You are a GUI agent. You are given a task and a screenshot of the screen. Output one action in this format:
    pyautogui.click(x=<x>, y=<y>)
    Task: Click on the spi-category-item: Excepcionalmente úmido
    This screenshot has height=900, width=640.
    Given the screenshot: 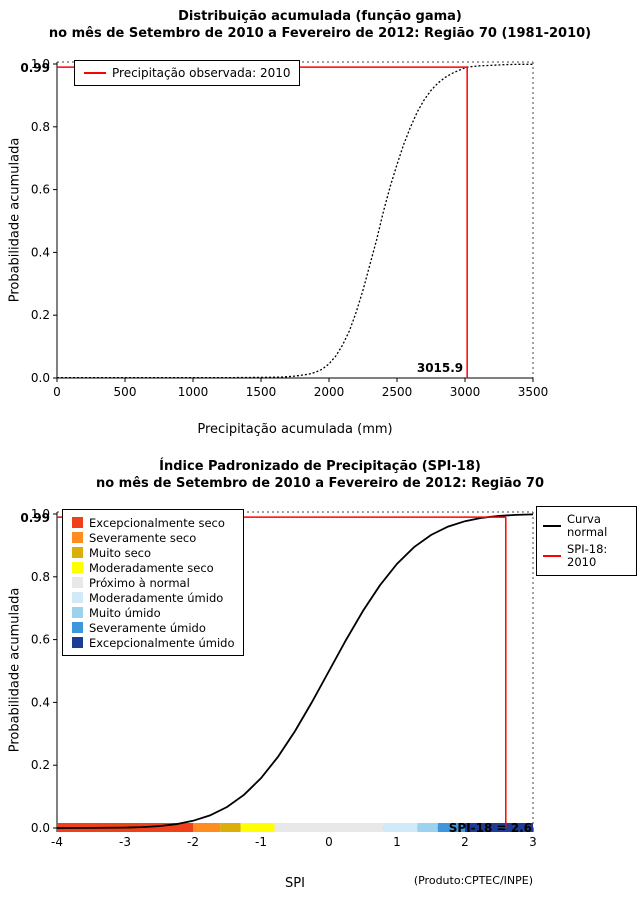 What is the action you would take?
    pyautogui.click(x=153, y=642)
    